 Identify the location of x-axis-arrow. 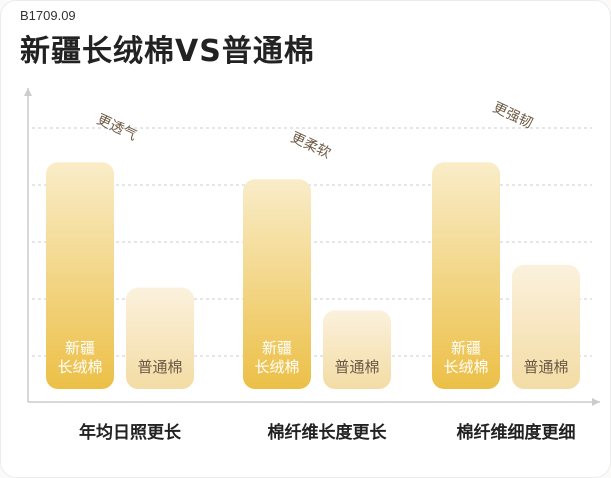
(596, 402).